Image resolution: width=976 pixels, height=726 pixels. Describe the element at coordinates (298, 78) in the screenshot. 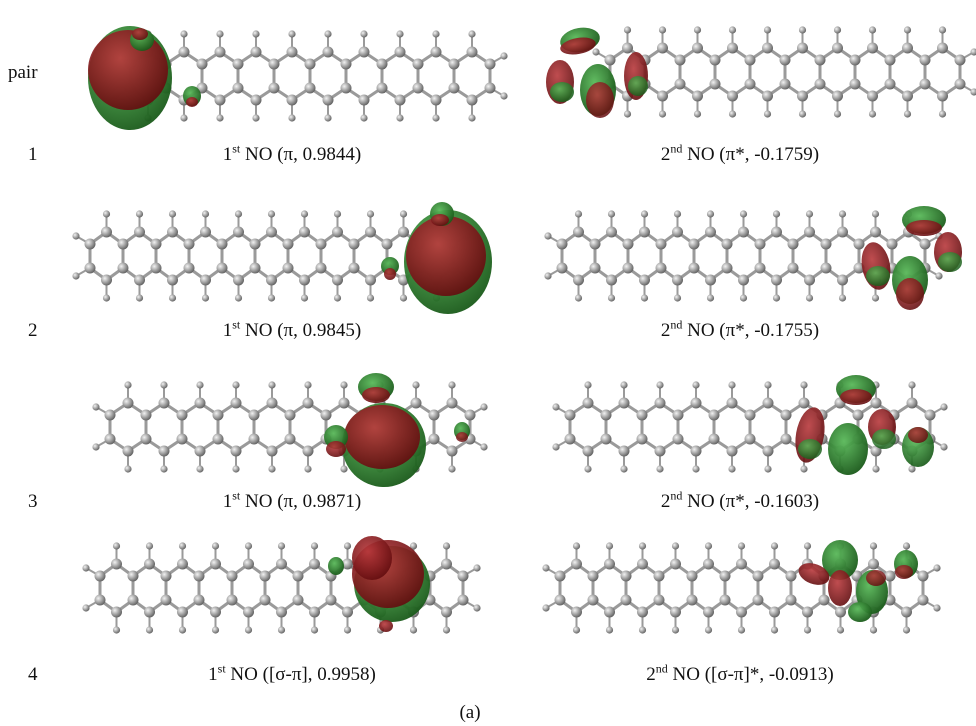

I see `orbital-panel-1-first` at that location.